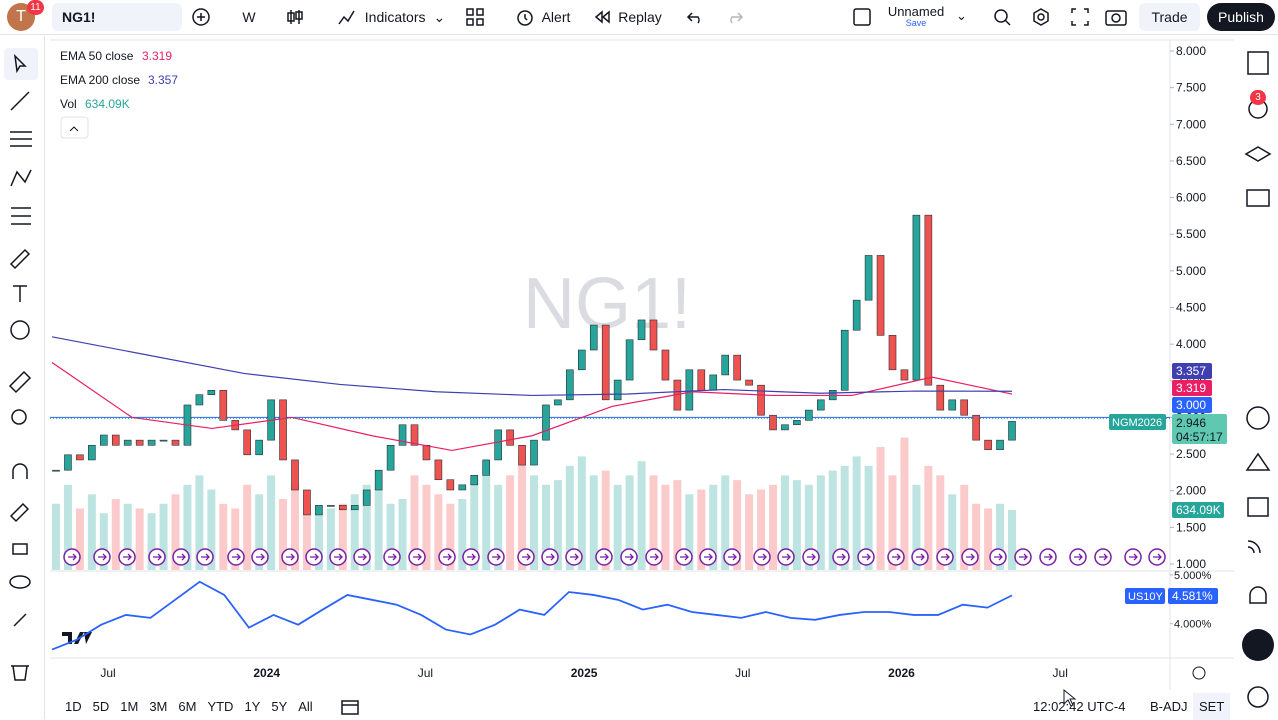 Image resolution: width=1278 pixels, height=720 pixels. What do you see at coordinates (220, 706) in the screenshot?
I see `range-button: YTD` at bounding box center [220, 706].